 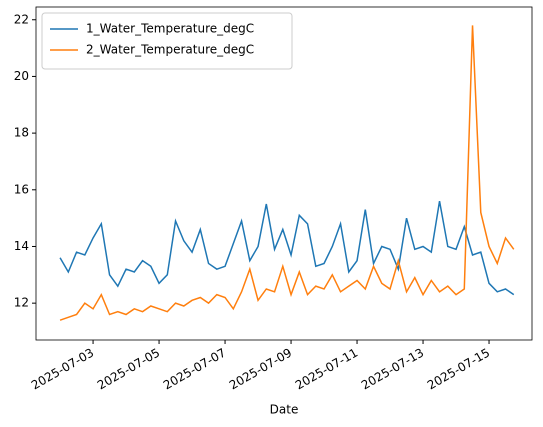 What do you see at coordinates (167, 41) in the screenshot?
I see `legend-box` at bounding box center [167, 41].